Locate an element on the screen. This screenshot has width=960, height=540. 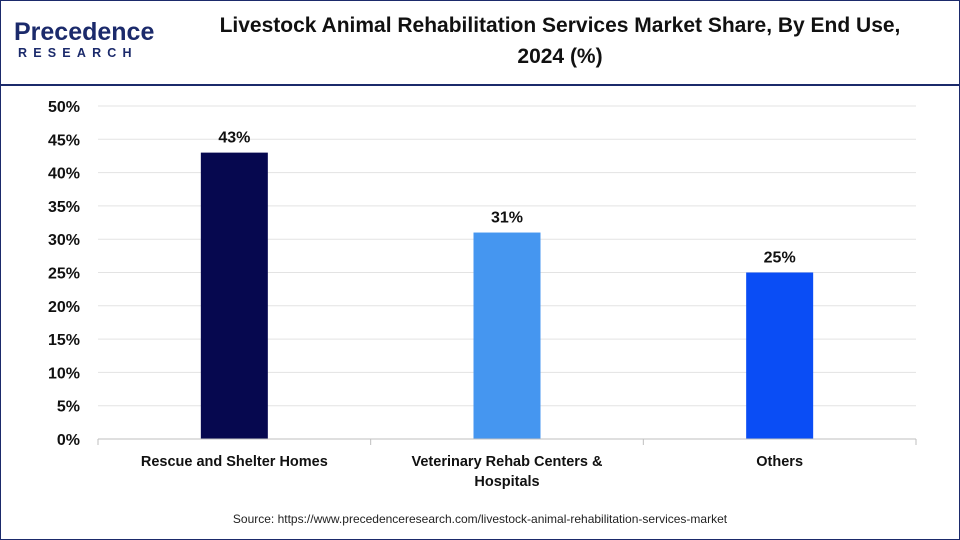
x-tick-label: Veterinary Rehab Centers & is located at coordinates (508, 462).